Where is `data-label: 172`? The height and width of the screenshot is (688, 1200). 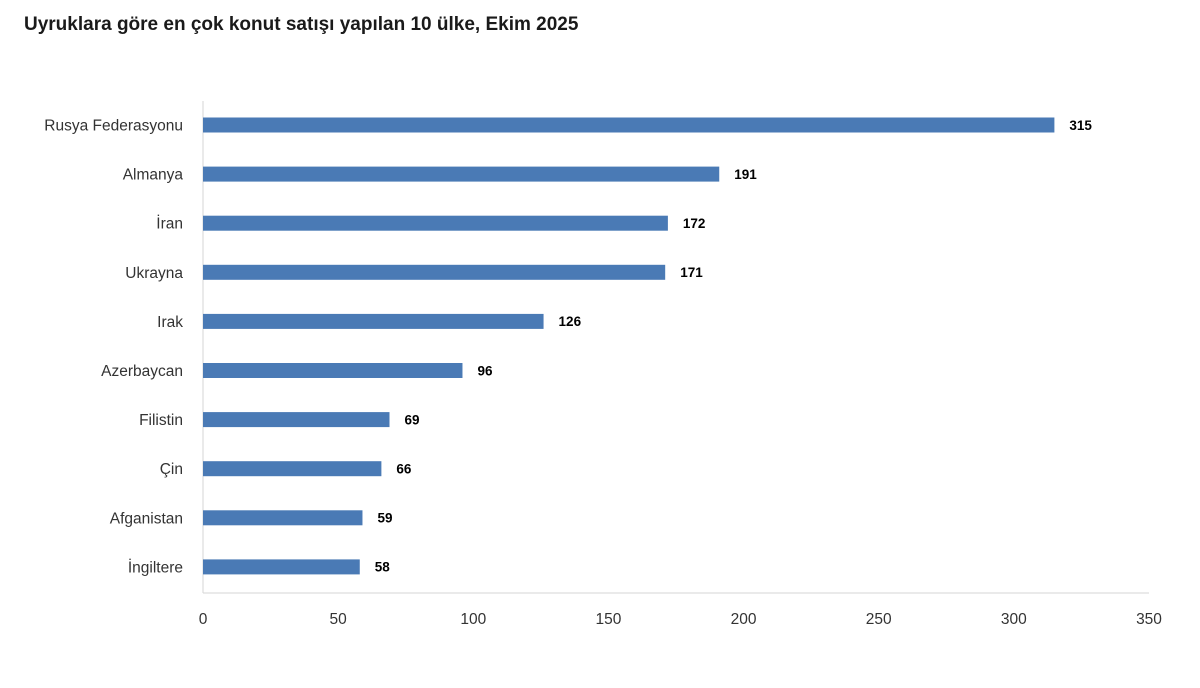 data-label: 172 is located at coordinates (694, 223).